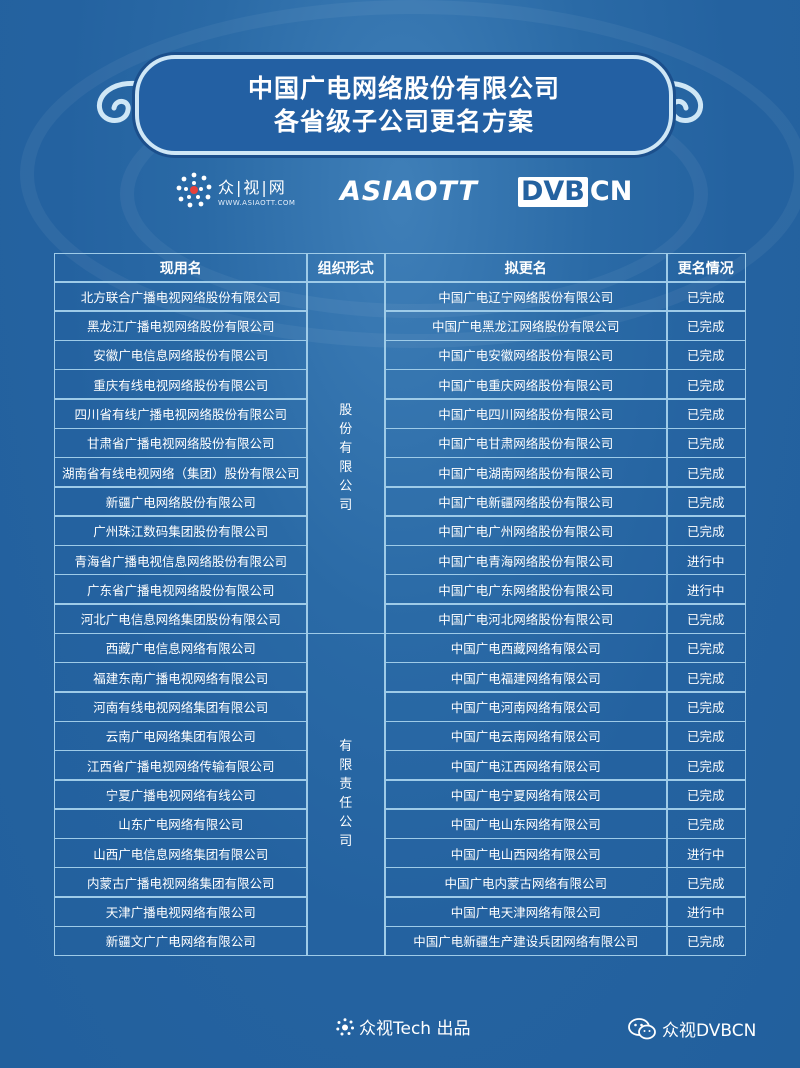  What do you see at coordinates (526, 531) in the screenshot?
I see `proposed-name-cell: 中国广电广州网络股份有限公司` at bounding box center [526, 531].